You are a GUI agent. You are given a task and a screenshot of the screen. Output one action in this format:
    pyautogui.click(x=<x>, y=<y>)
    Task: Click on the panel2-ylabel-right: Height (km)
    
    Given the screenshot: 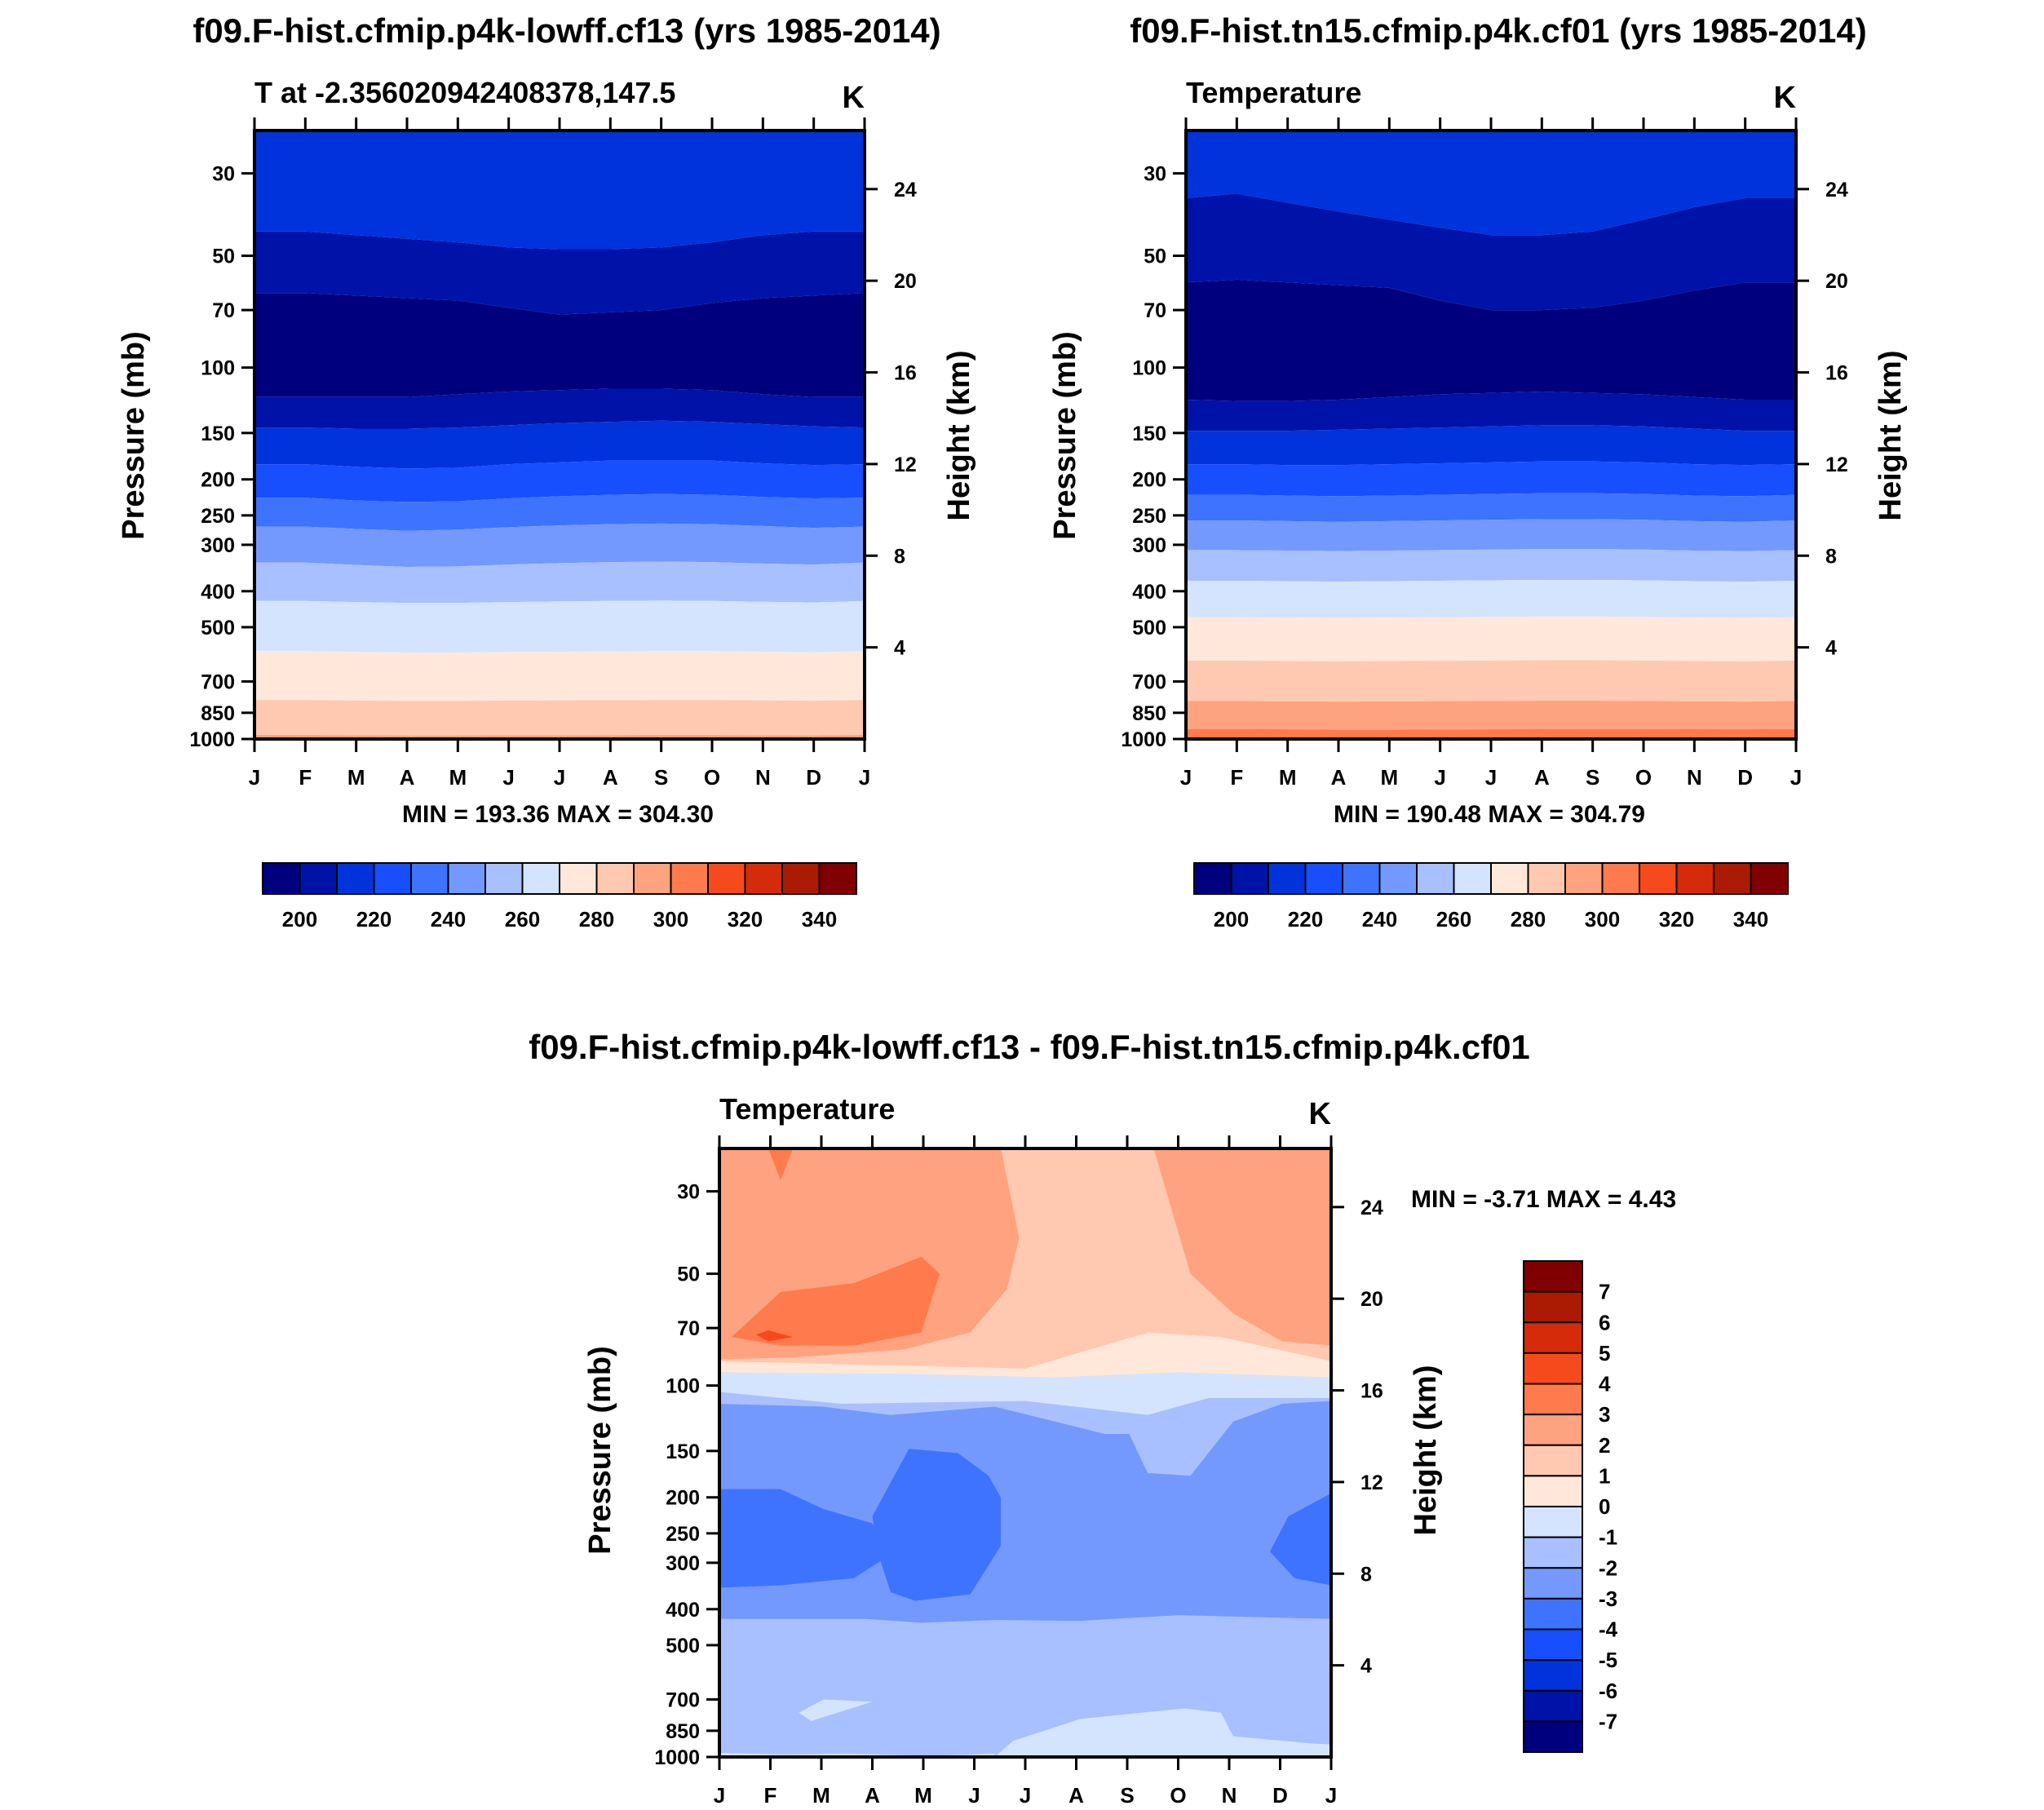 What is the action you would take?
    pyautogui.click(x=1891, y=436)
    